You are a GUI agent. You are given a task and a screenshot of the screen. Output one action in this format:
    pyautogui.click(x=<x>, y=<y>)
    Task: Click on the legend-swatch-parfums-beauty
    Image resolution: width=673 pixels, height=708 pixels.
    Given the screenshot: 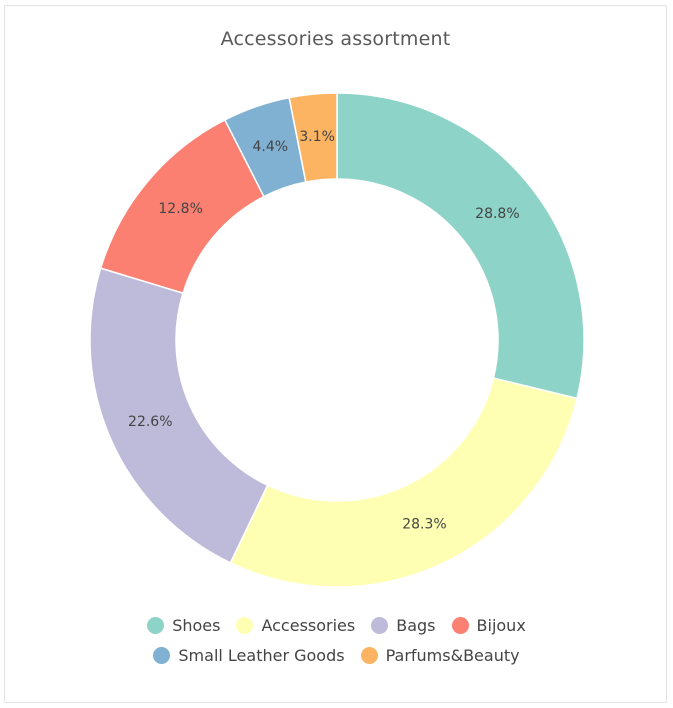 What is the action you would take?
    pyautogui.click(x=369, y=655)
    